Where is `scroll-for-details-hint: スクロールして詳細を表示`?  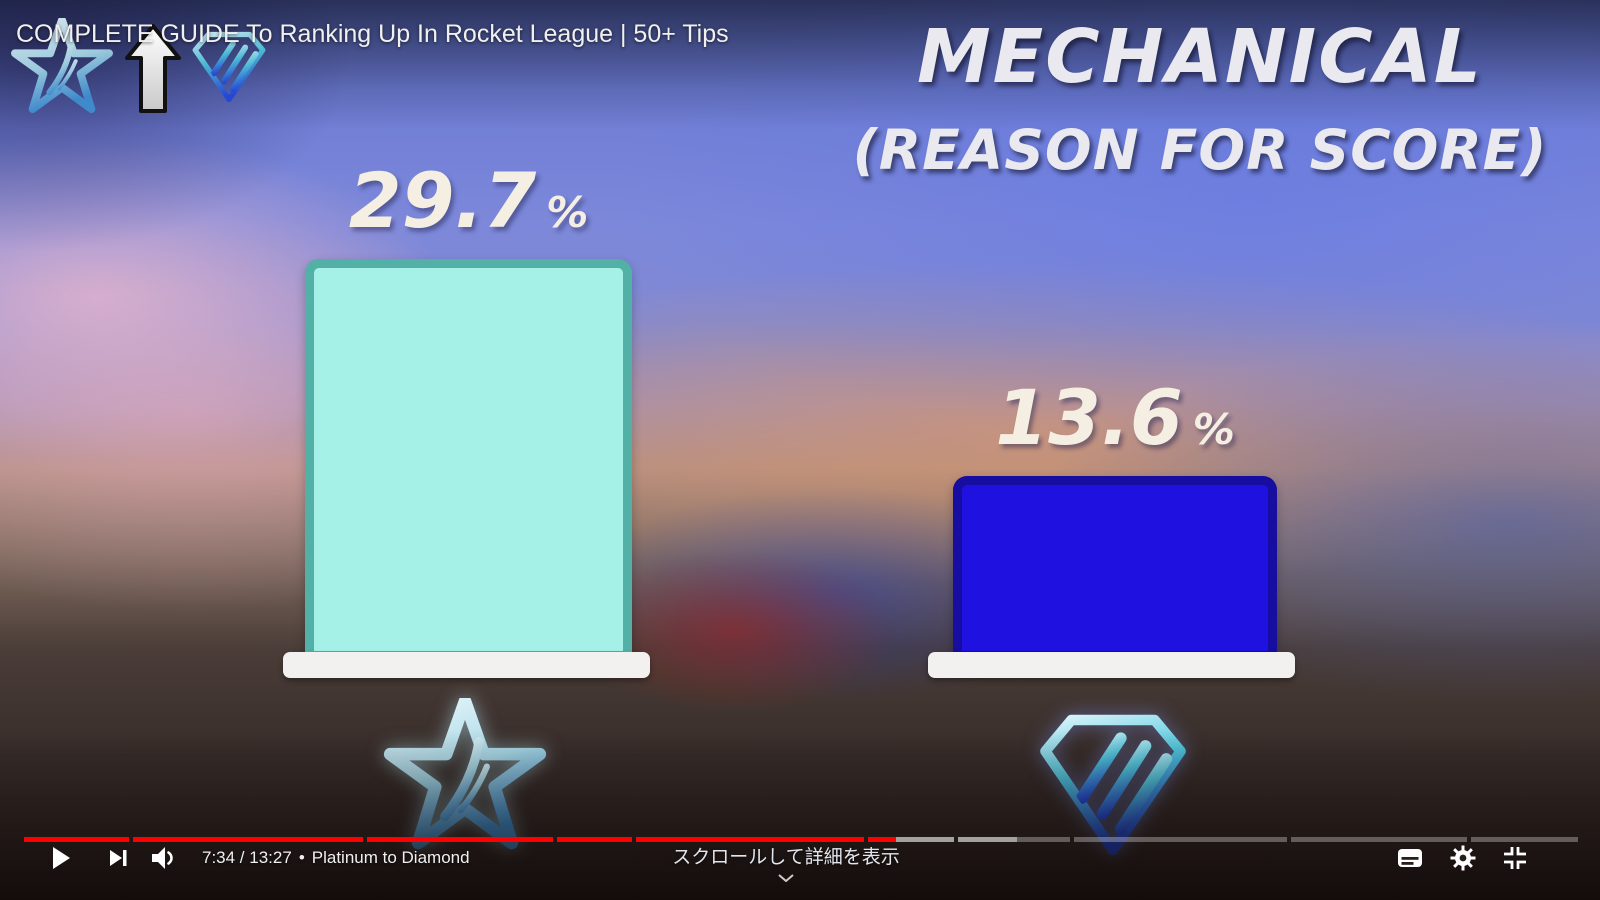 scroll-for-details-hint: スクロールして詳細を表示 is located at coordinates (786, 864).